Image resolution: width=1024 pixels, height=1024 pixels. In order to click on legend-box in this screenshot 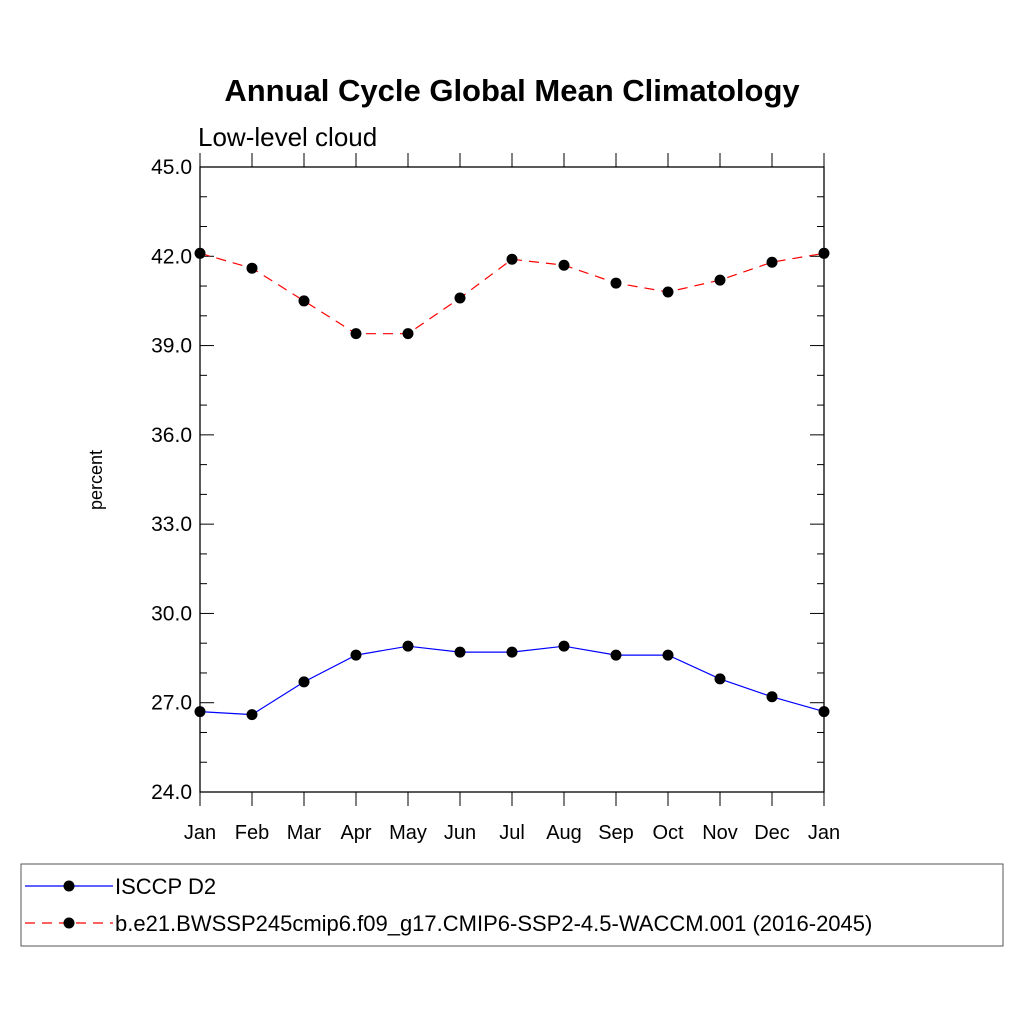, I will do `click(512, 905)`.